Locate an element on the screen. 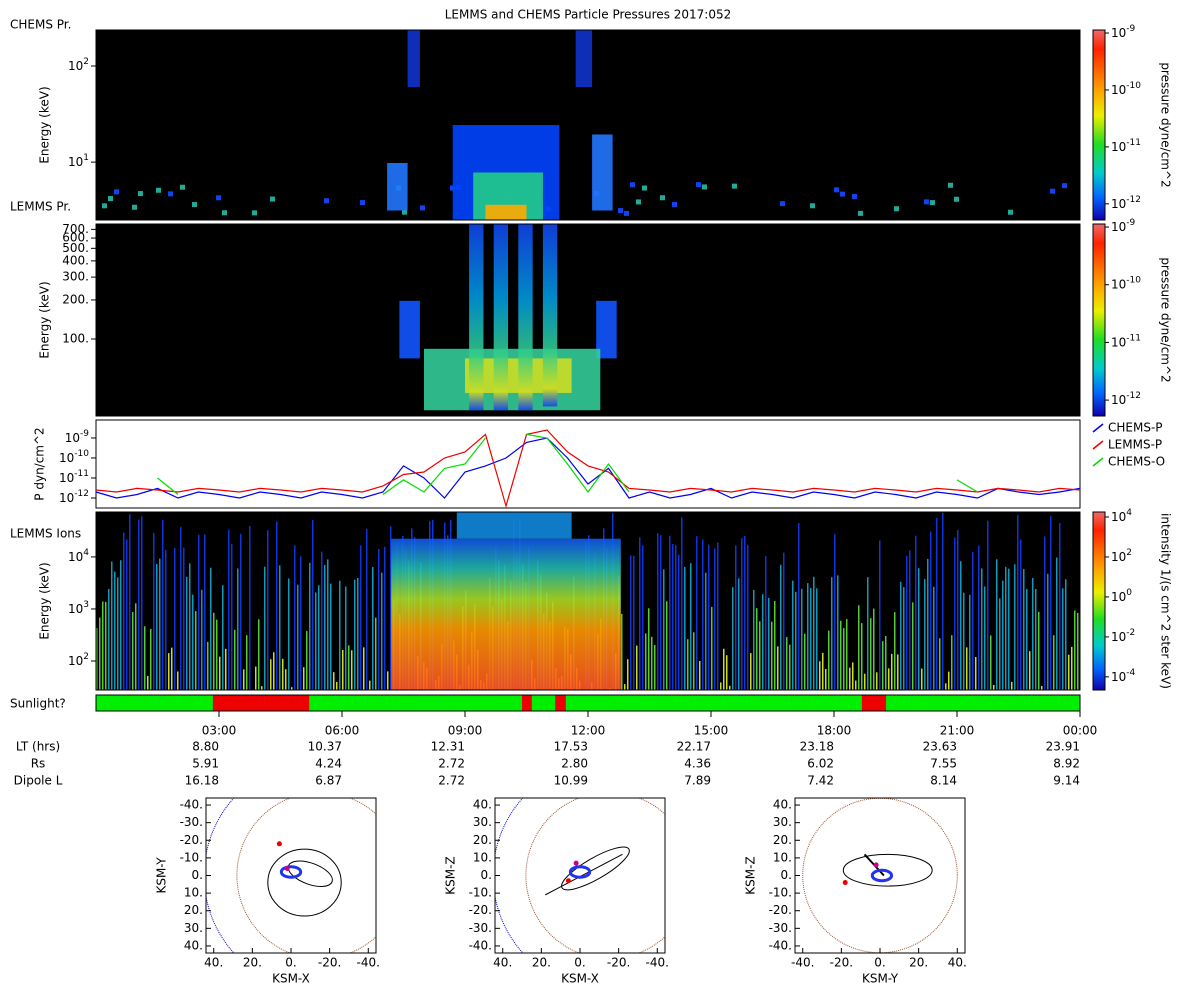 Image resolution: width=1200 pixels, height=1000 pixels. orbit-plot is located at coordinates (291, 875).